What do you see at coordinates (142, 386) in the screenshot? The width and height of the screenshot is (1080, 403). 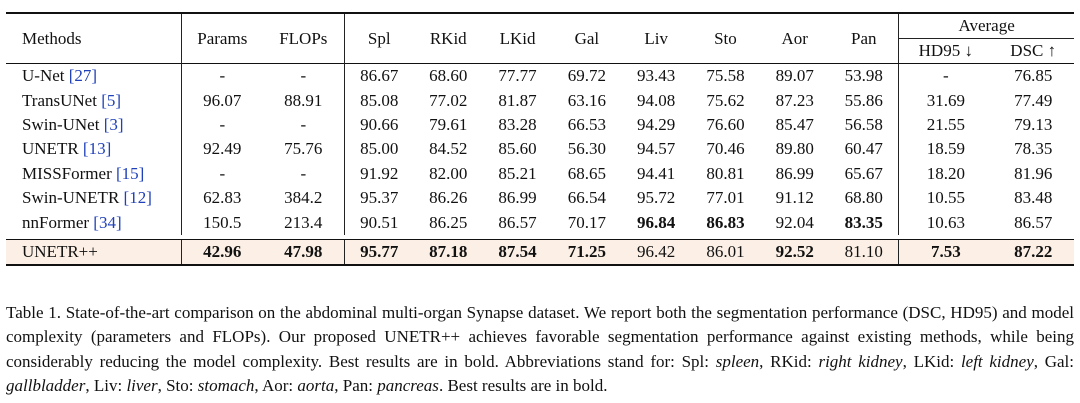 I see `caption-liv: liver` at bounding box center [142, 386].